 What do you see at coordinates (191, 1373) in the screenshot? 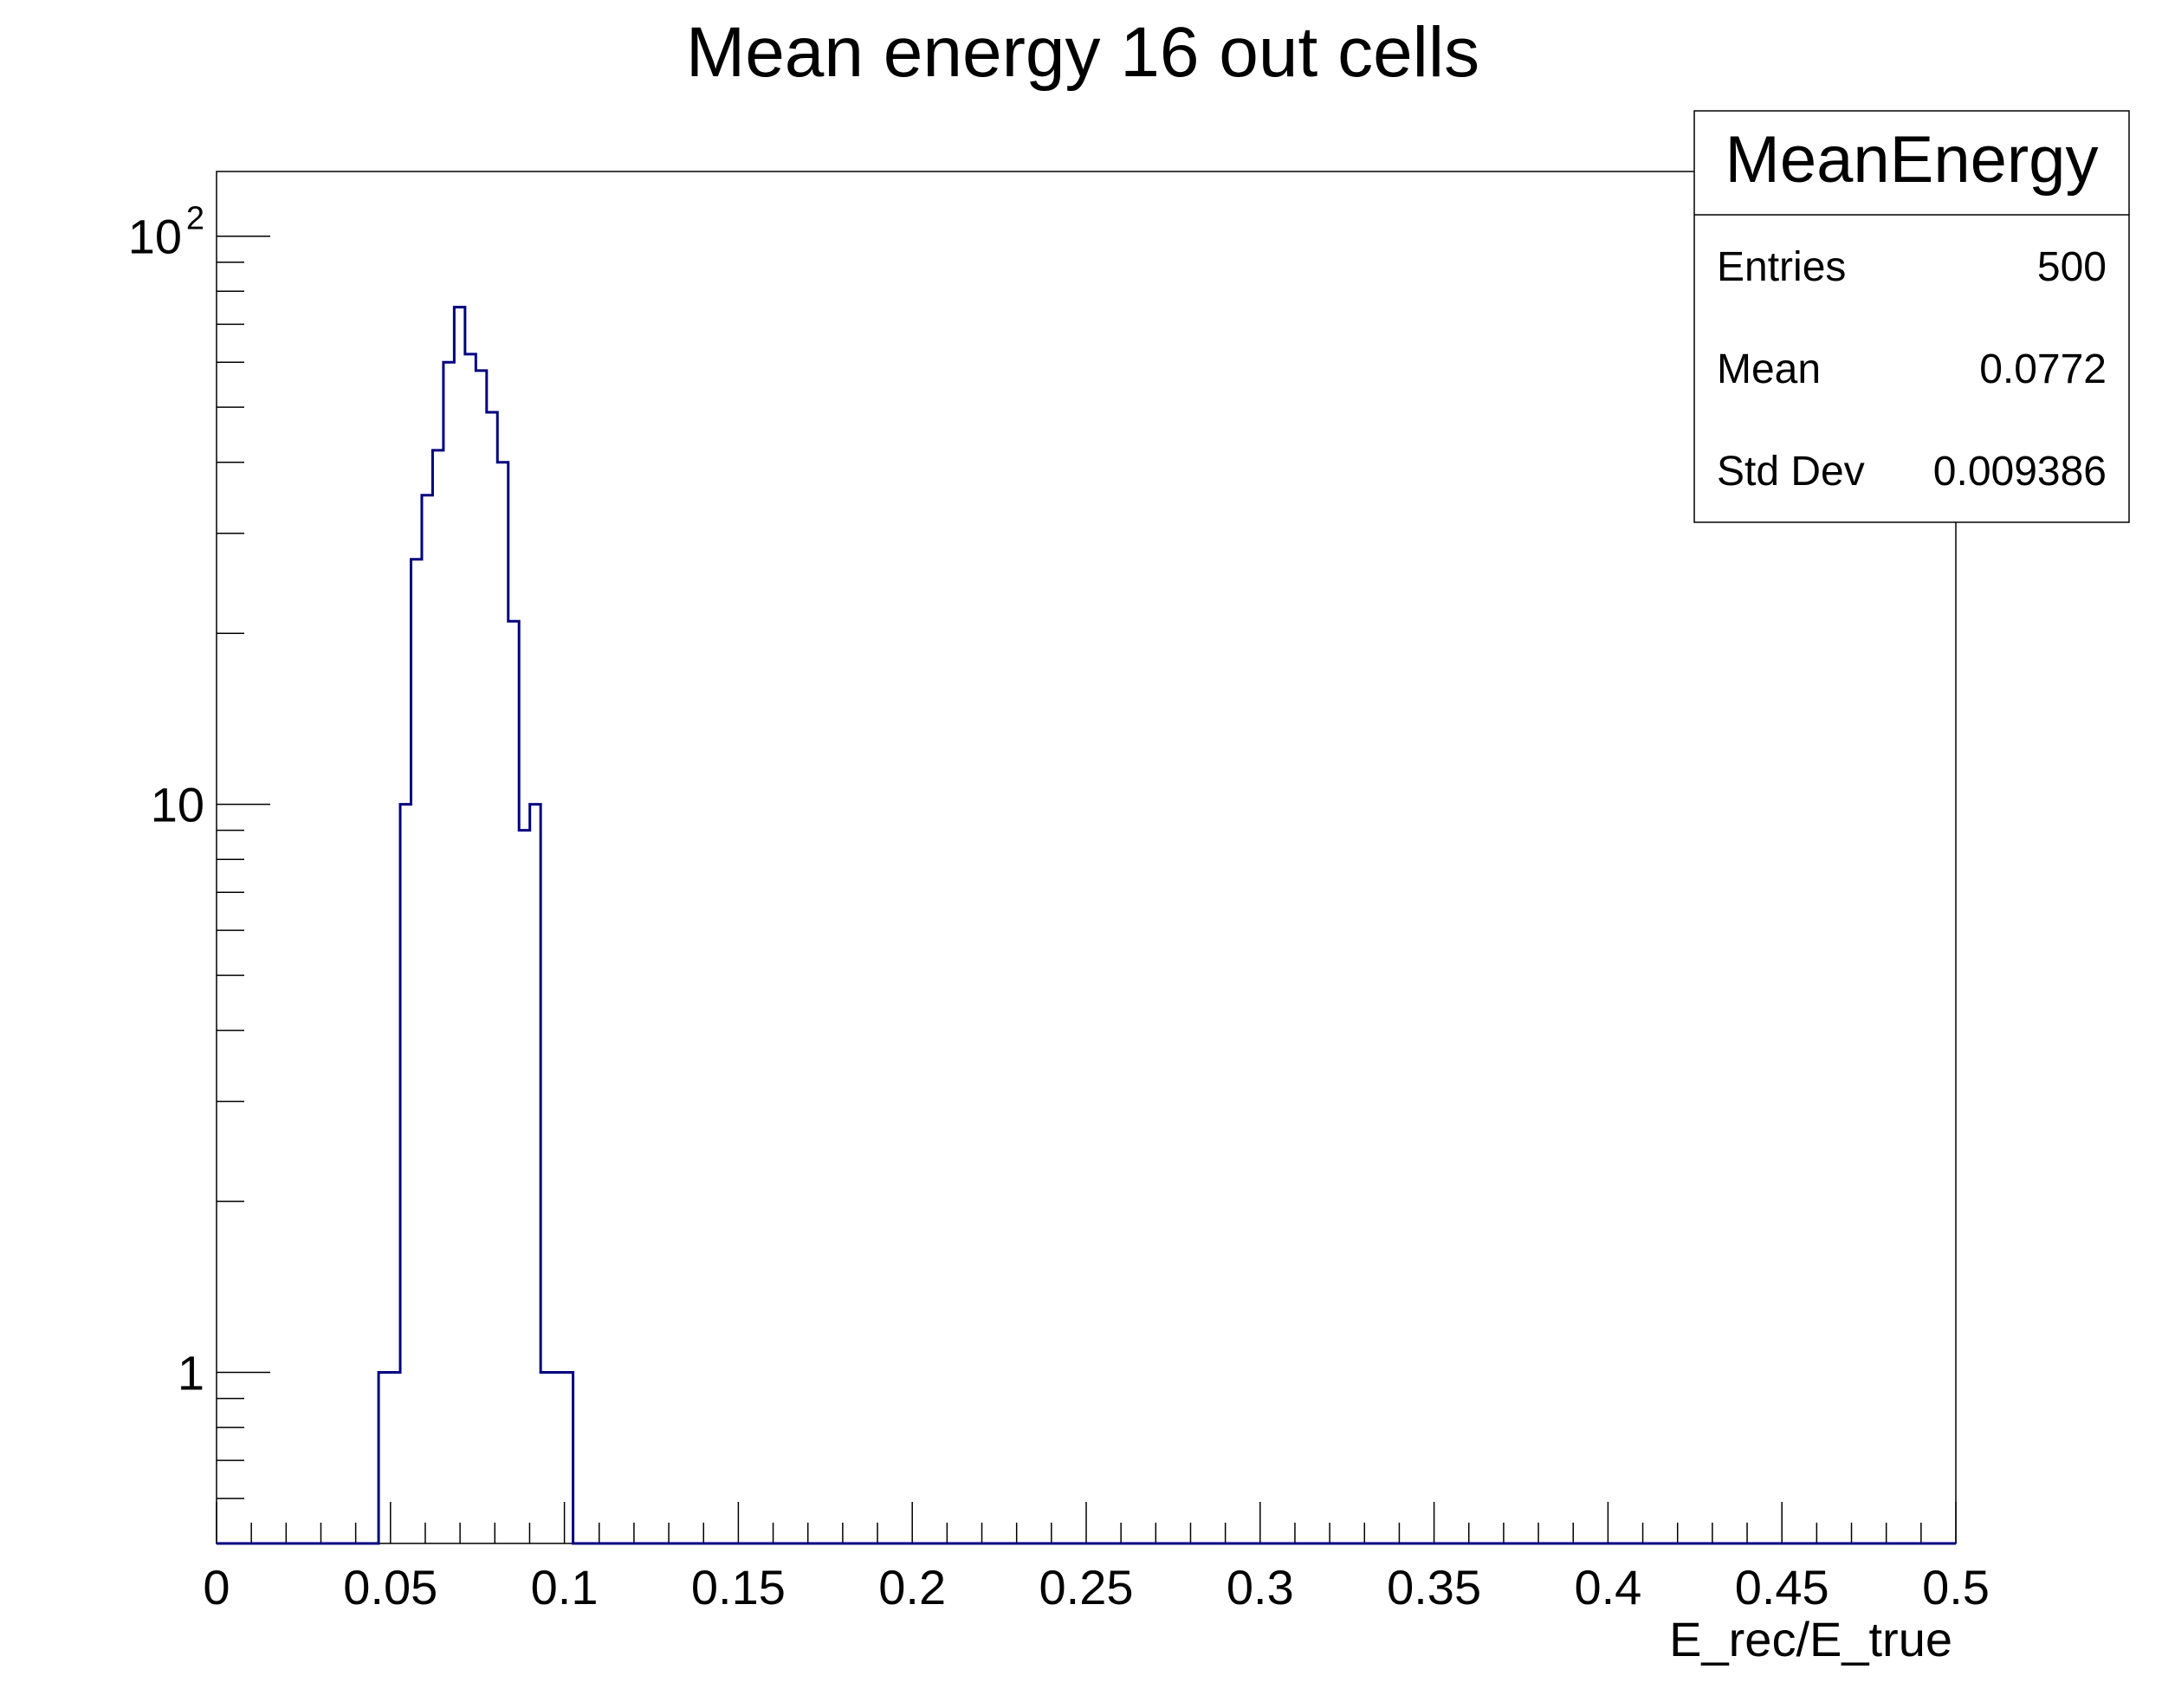
I see `y-tick-label: 1` at bounding box center [191, 1373].